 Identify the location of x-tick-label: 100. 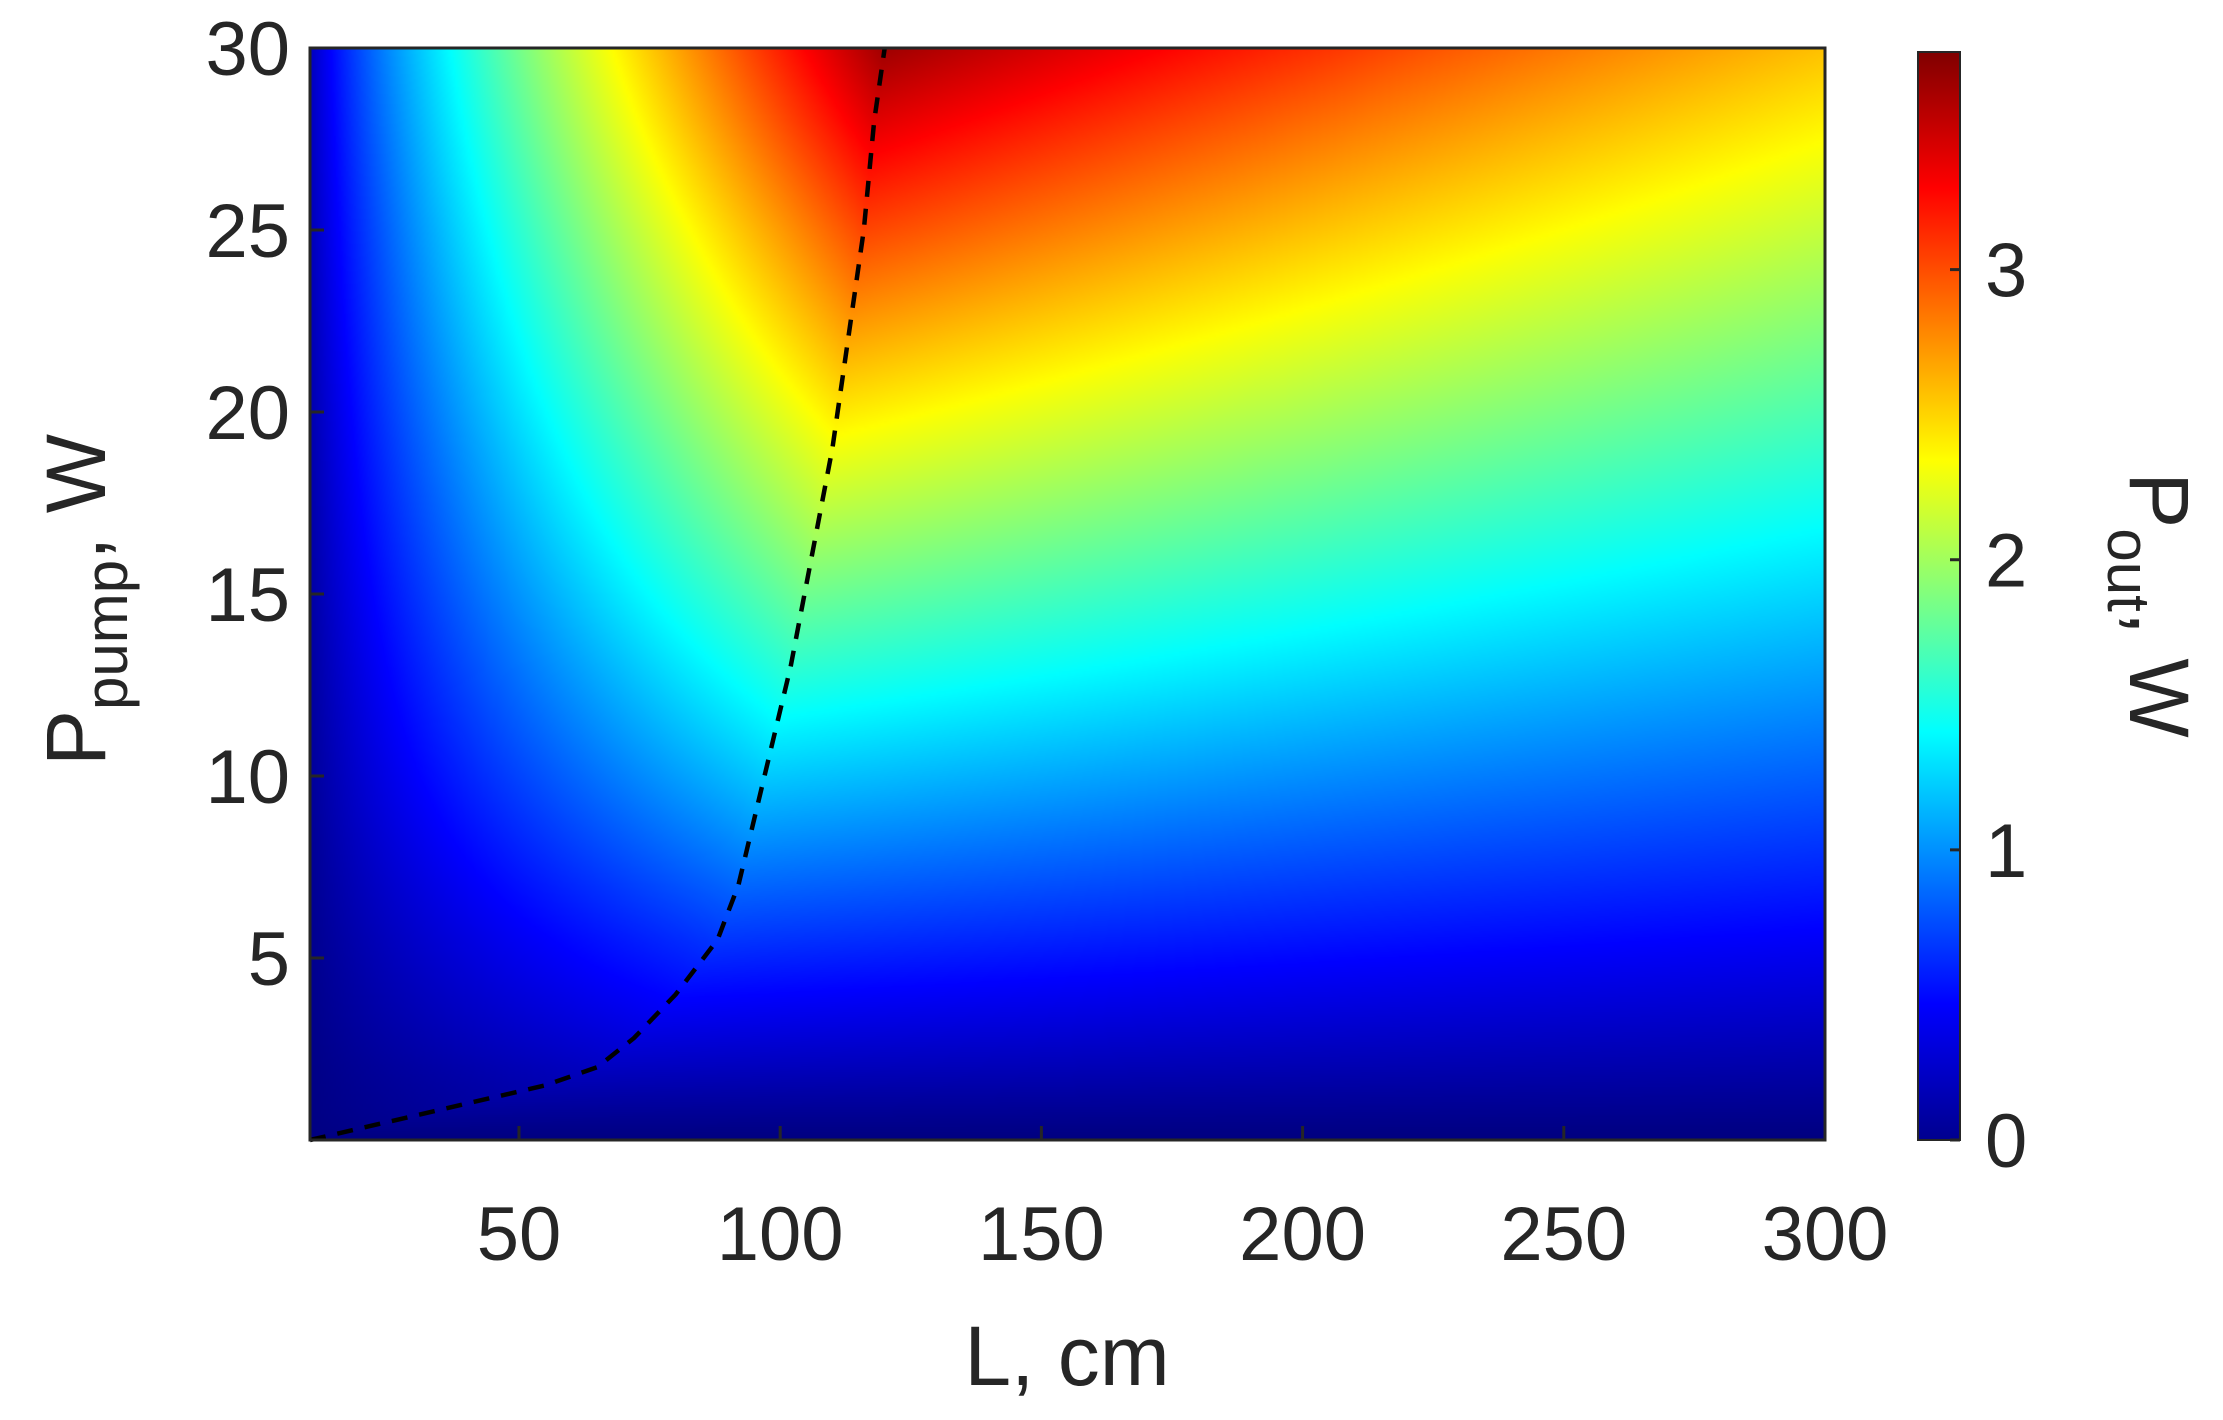
(780, 1234).